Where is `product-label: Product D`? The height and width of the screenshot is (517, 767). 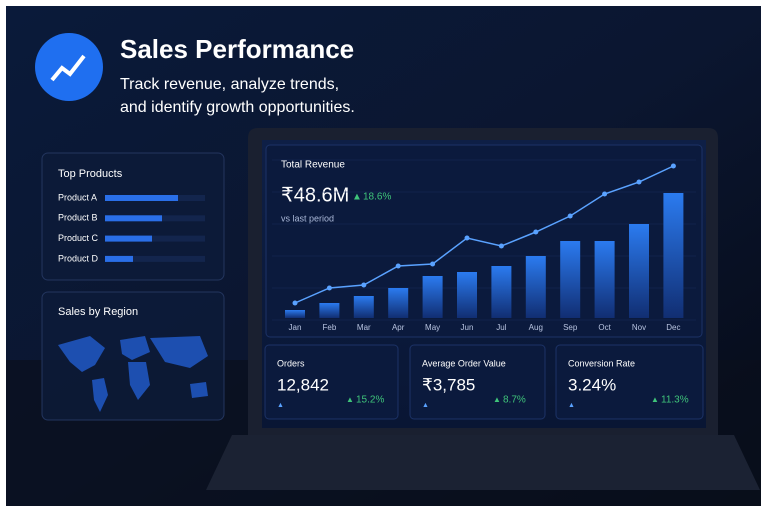 product-label: Product D is located at coordinates (78, 258).